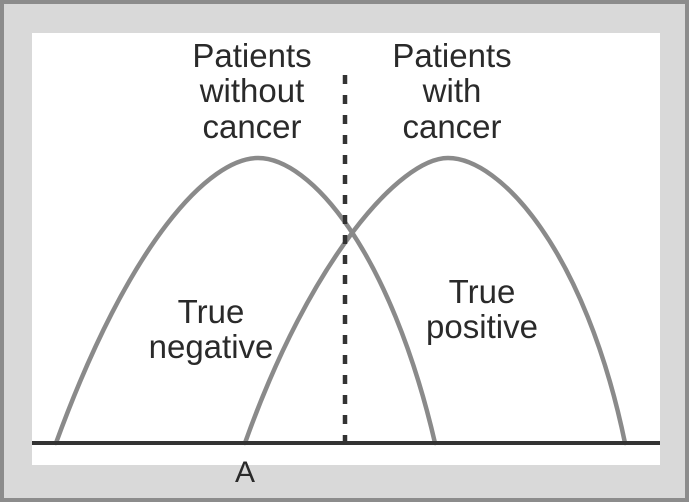 The image size is (689, 502). Describe the element at coordinates (252, 90) in the screenshot. I see `label-without-cancer-line2: without` at that location.